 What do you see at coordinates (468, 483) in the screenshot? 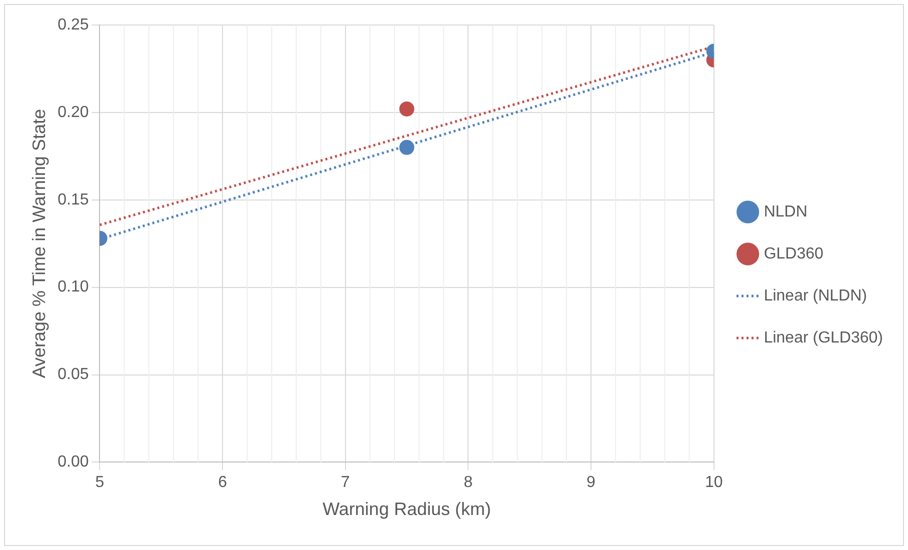
I see `x-tick-label: 8` at bounding box center [468, 483].